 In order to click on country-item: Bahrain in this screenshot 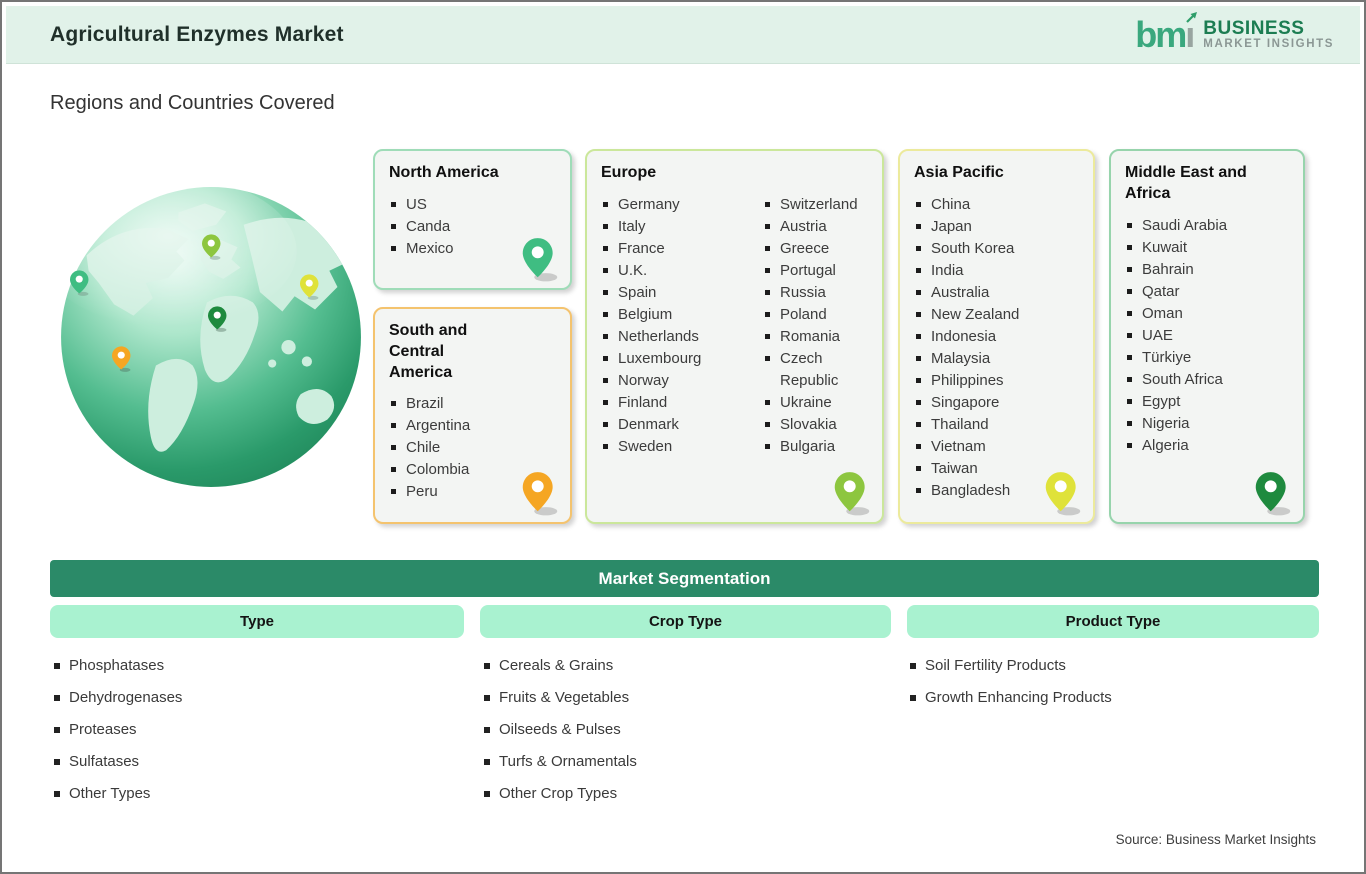, I will do `click(1207, 270)`.